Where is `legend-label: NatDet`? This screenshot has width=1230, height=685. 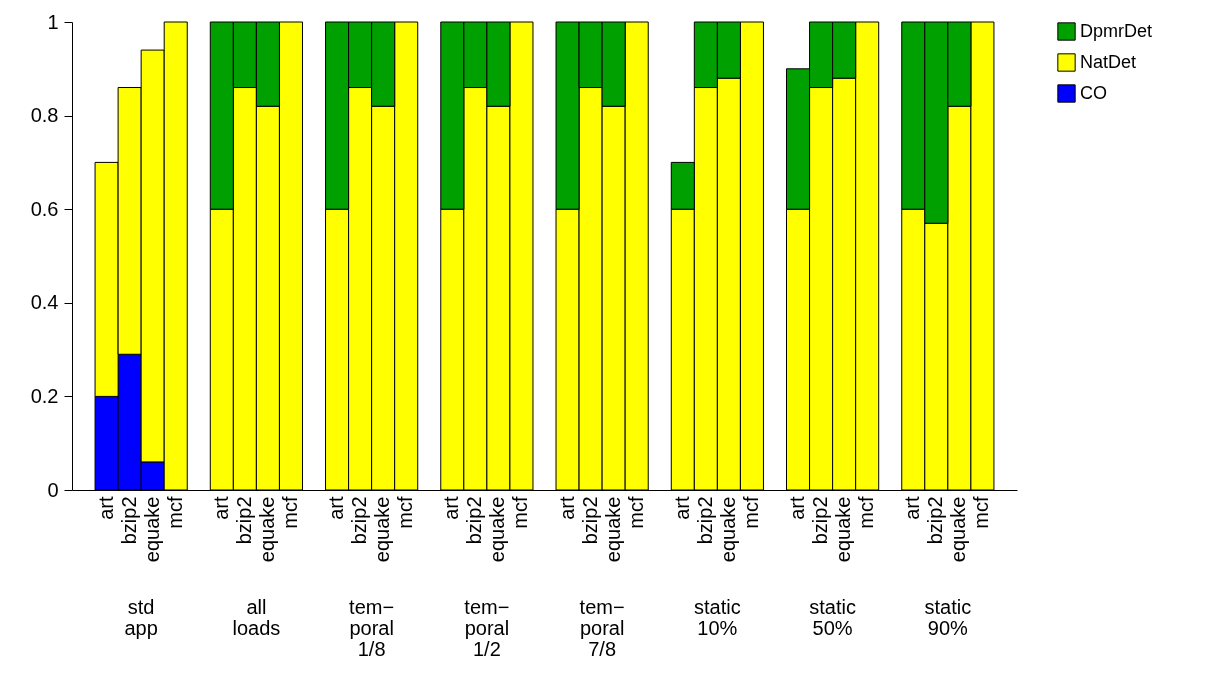
legend-label: NatDet is located at coordinates (1108, 61).